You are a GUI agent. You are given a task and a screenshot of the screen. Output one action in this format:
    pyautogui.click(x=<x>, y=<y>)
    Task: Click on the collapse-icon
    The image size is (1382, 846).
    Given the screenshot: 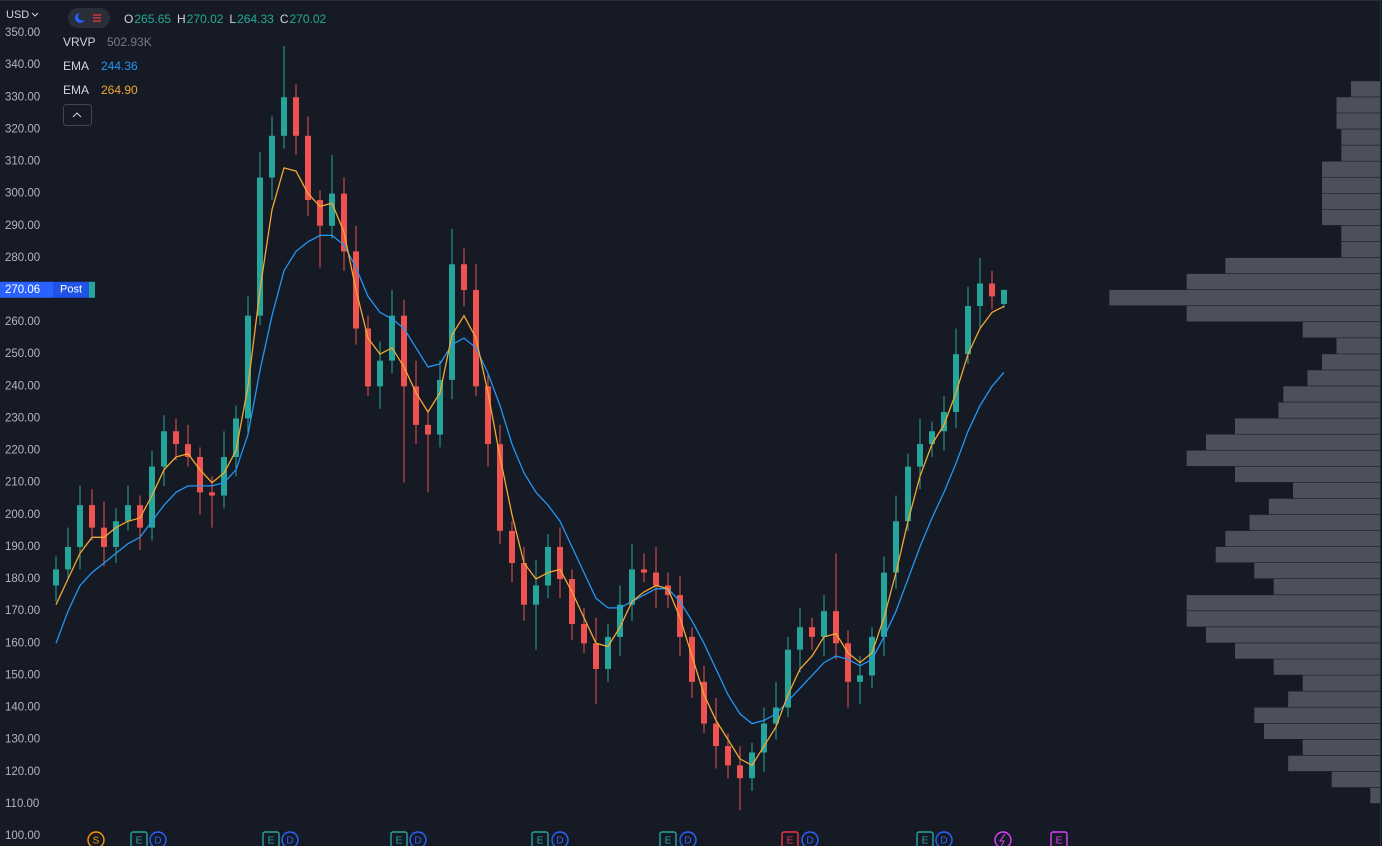 What is the action you would take?
    pyautogui.click(x=77, y=115)
    